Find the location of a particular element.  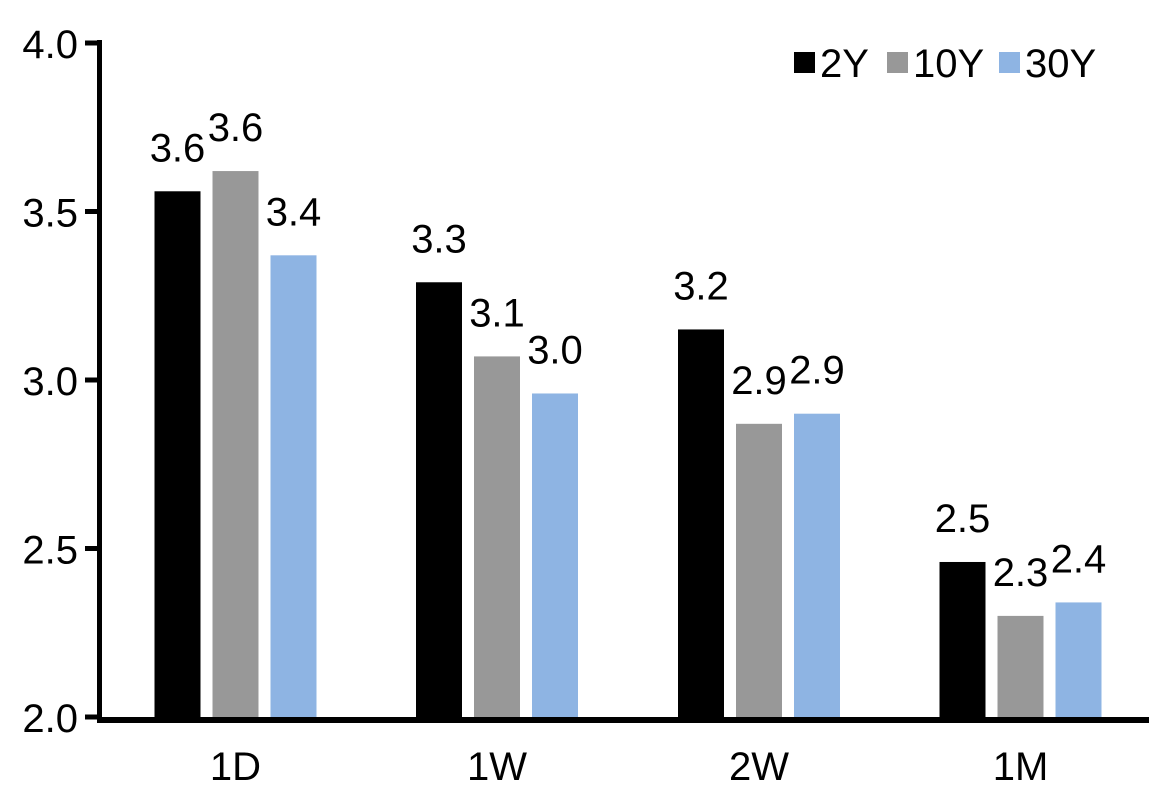

x-category-label-1M: 1M is located at coordinates (1021, 767).